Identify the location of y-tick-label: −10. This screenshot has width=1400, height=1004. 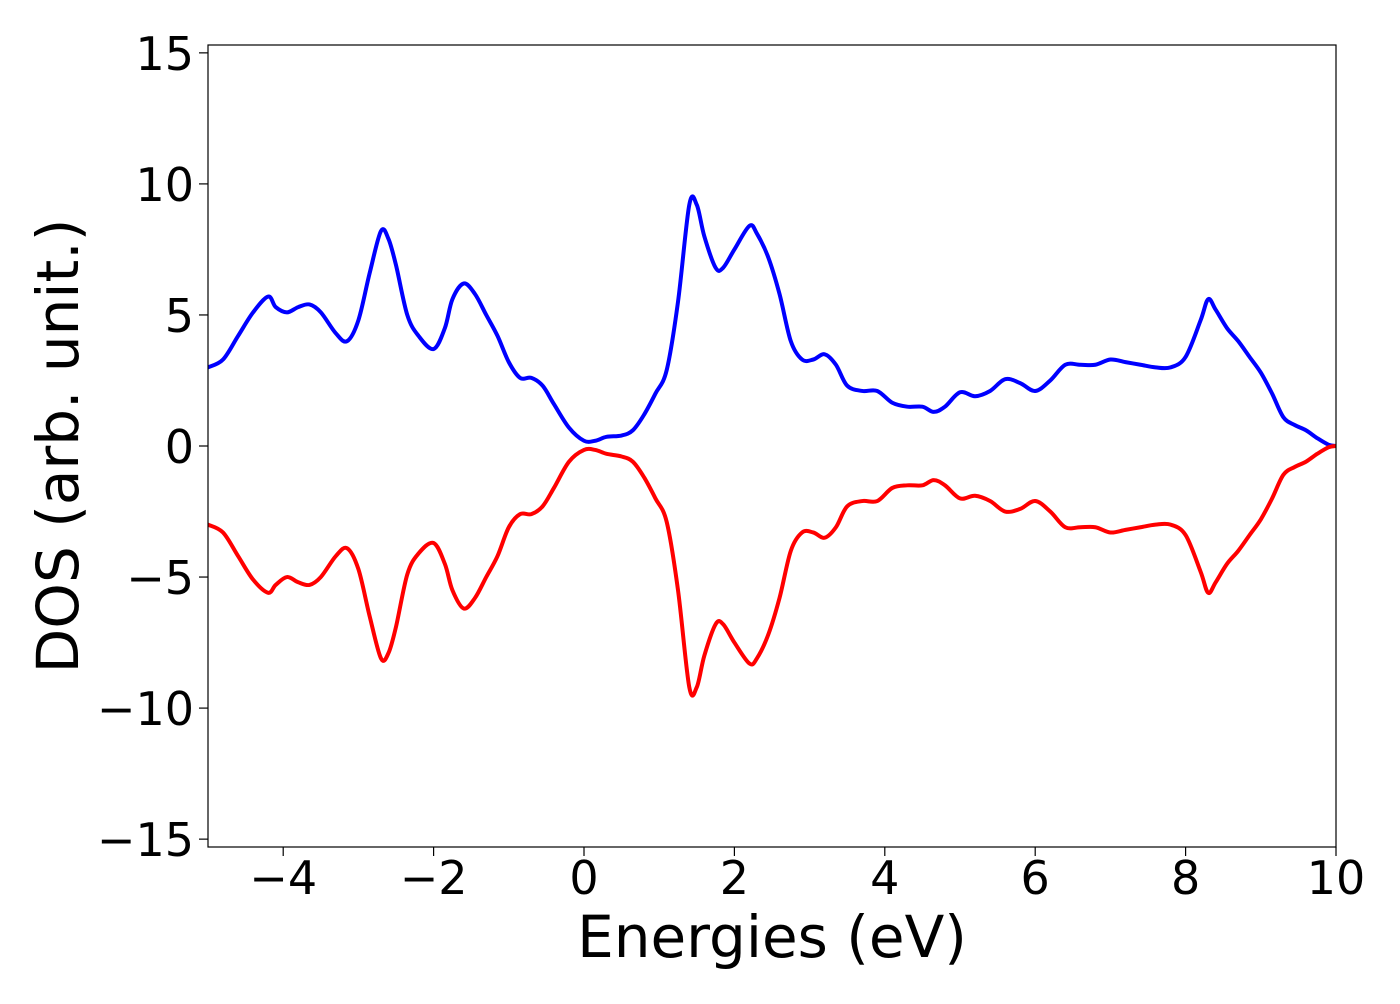
(145, 709).